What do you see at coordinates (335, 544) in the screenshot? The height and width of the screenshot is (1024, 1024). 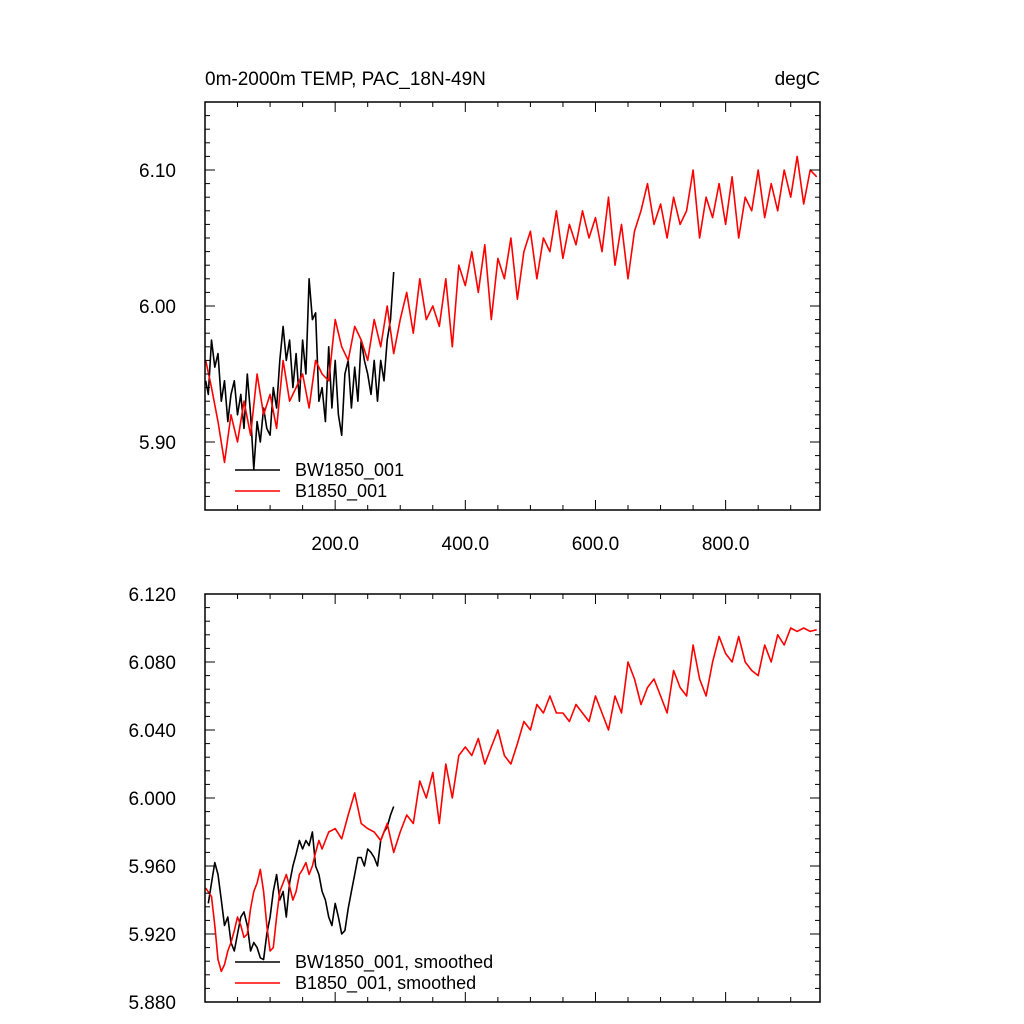 I see `top-x-tick-label: 200.0` at bounding box center [335, 544].